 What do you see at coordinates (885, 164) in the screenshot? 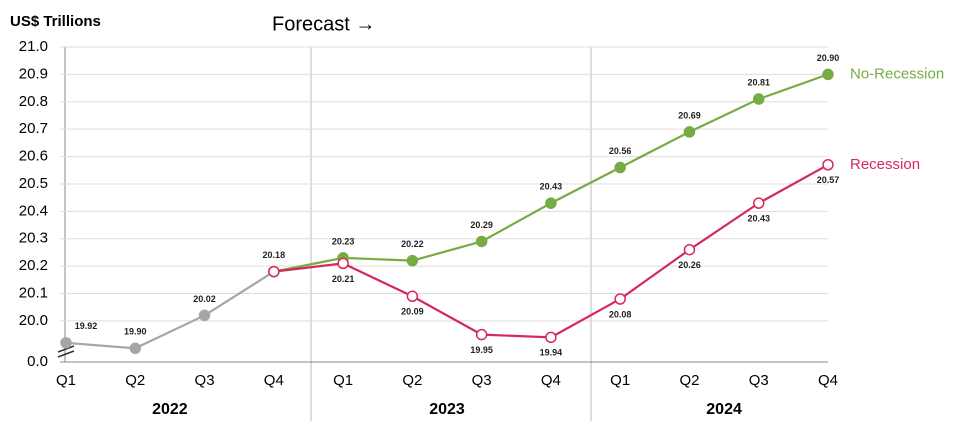
I see `legend-label: Recession` at bounding box center [885, 164].